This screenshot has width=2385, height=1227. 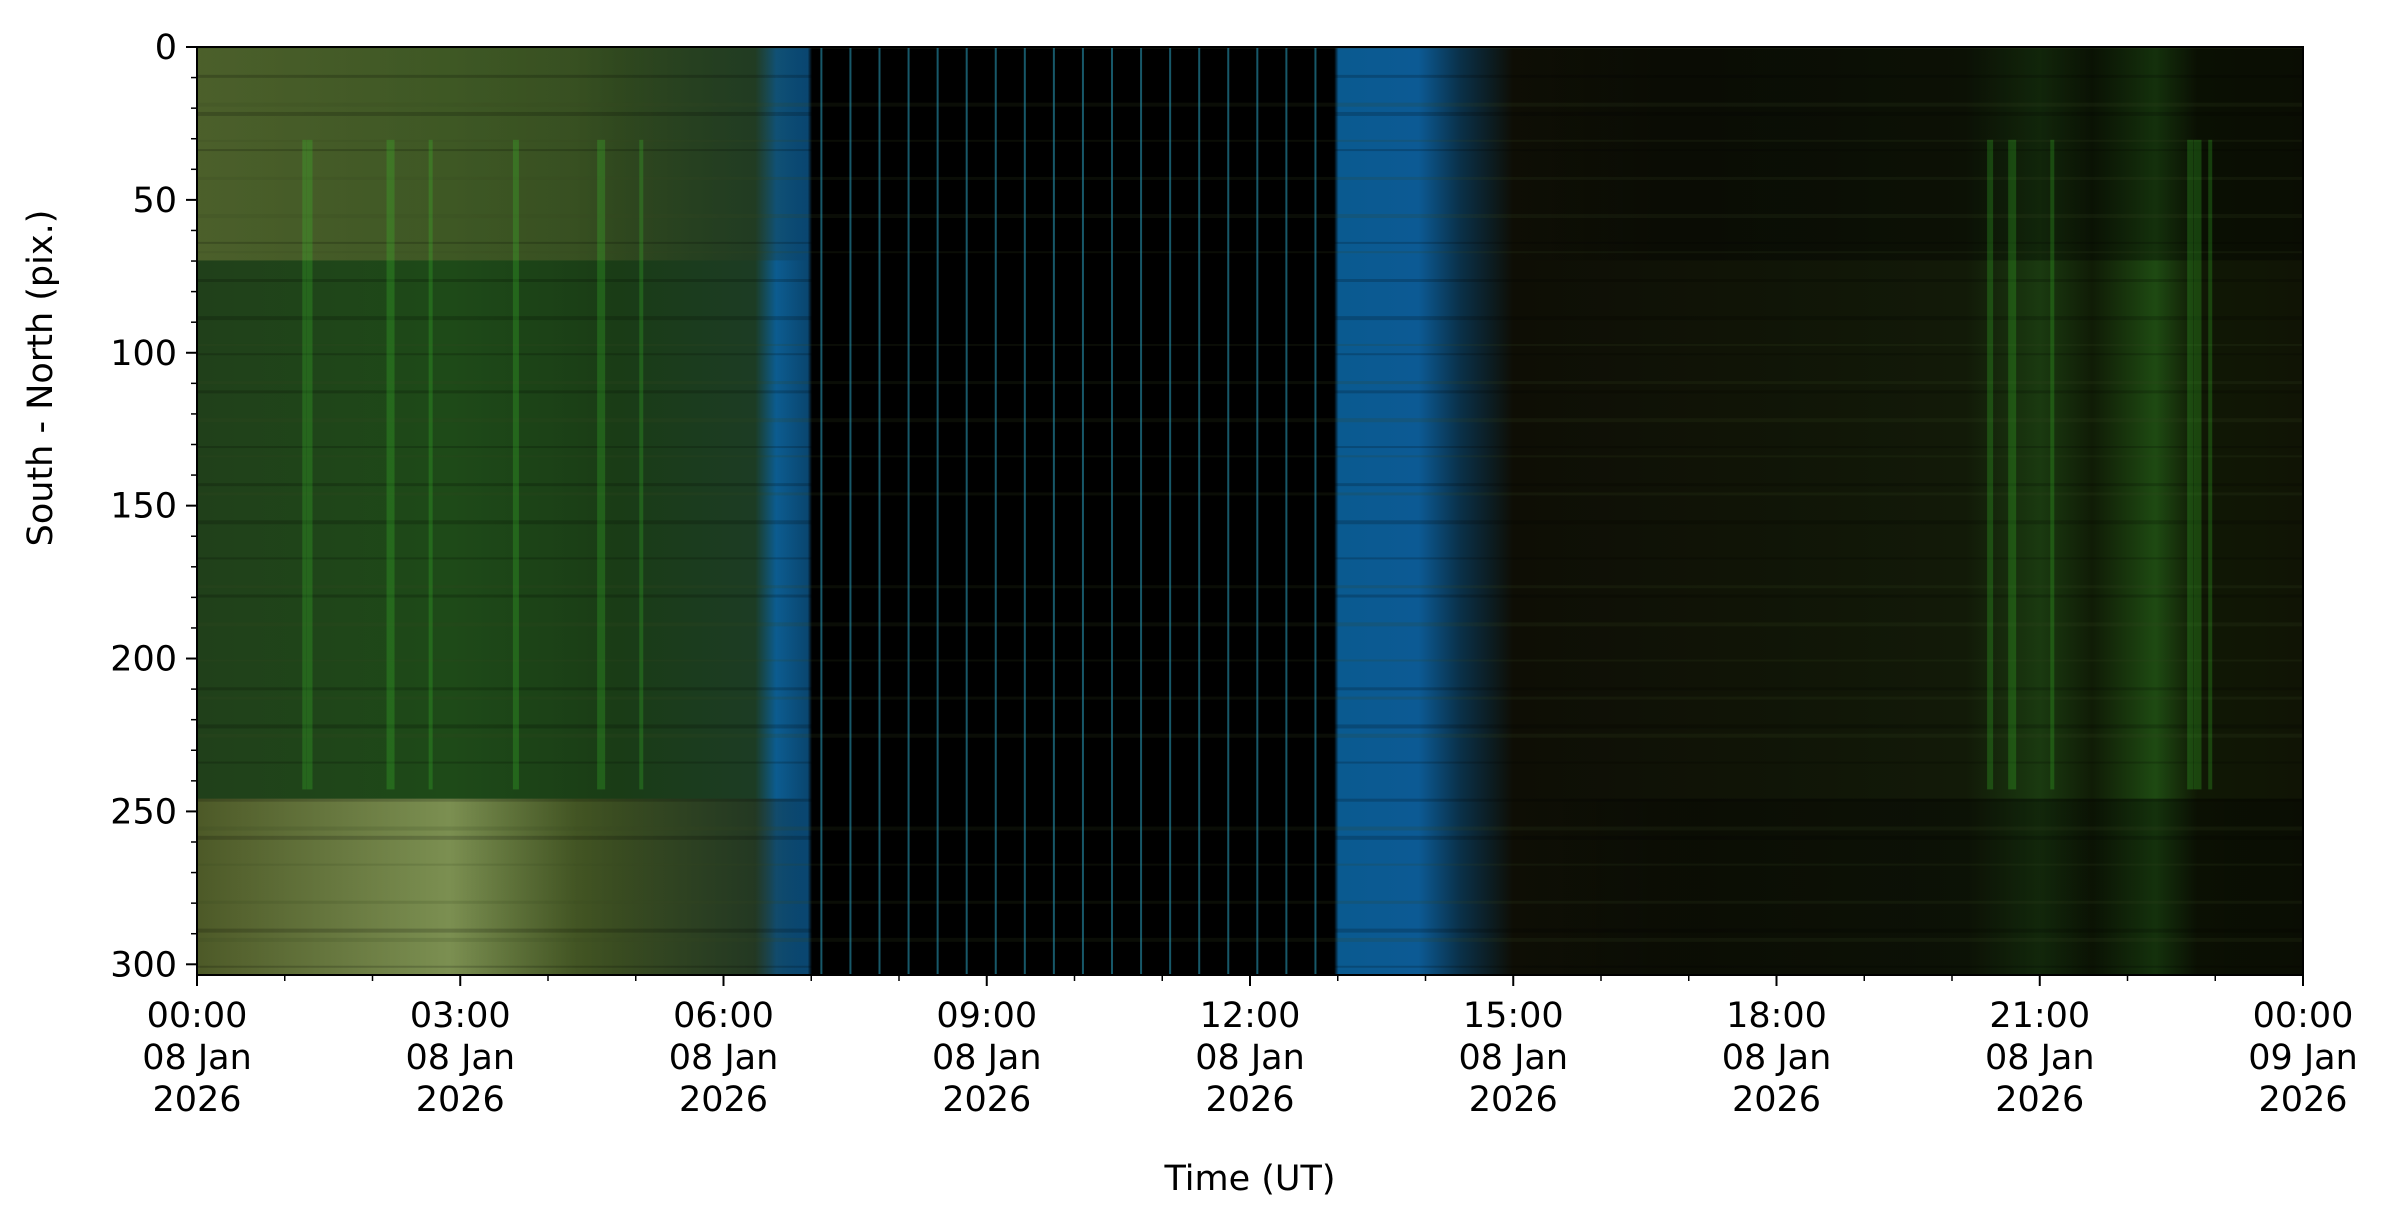 What do you see at coordinates (2303, 1058) in the screenshot?
I see `x-tick-label: 00:00 09 Jan 2026` at bounding box center [2303, 1058].